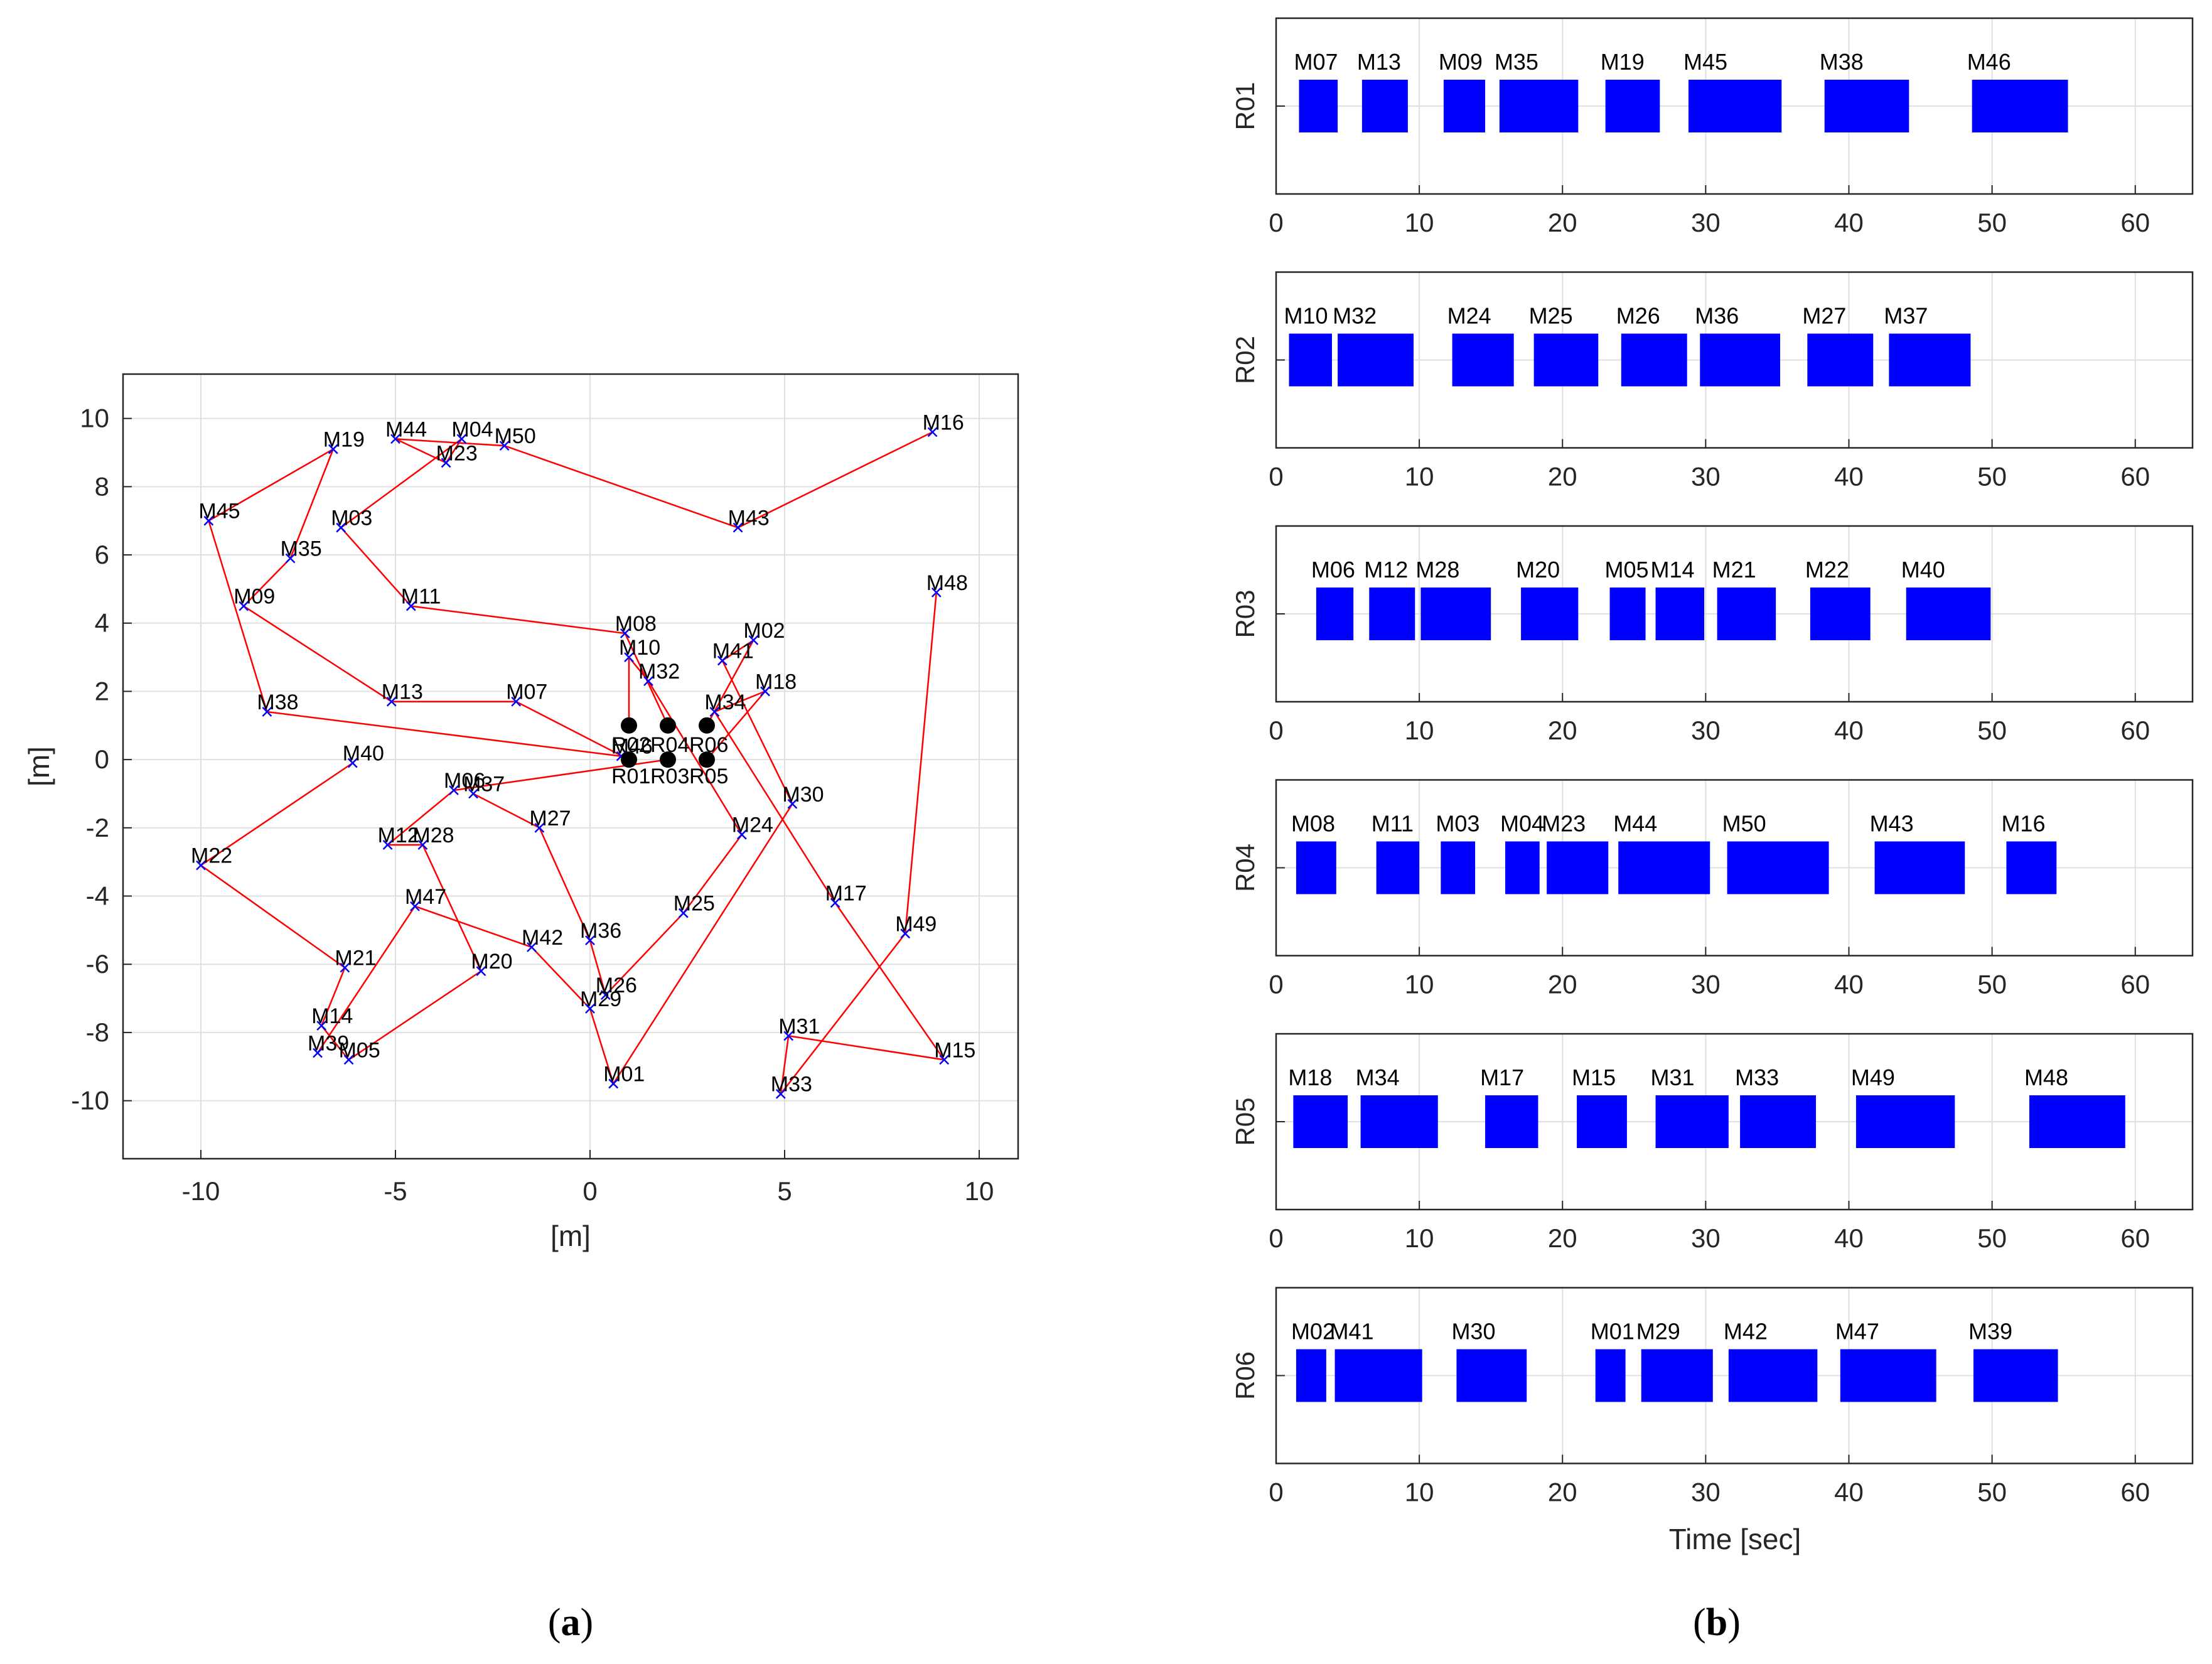  What do you see at coordinates (554, 1623) in the screenshot?
I see `panel-a-caption-open: (` at bounding box center [554, 1623].